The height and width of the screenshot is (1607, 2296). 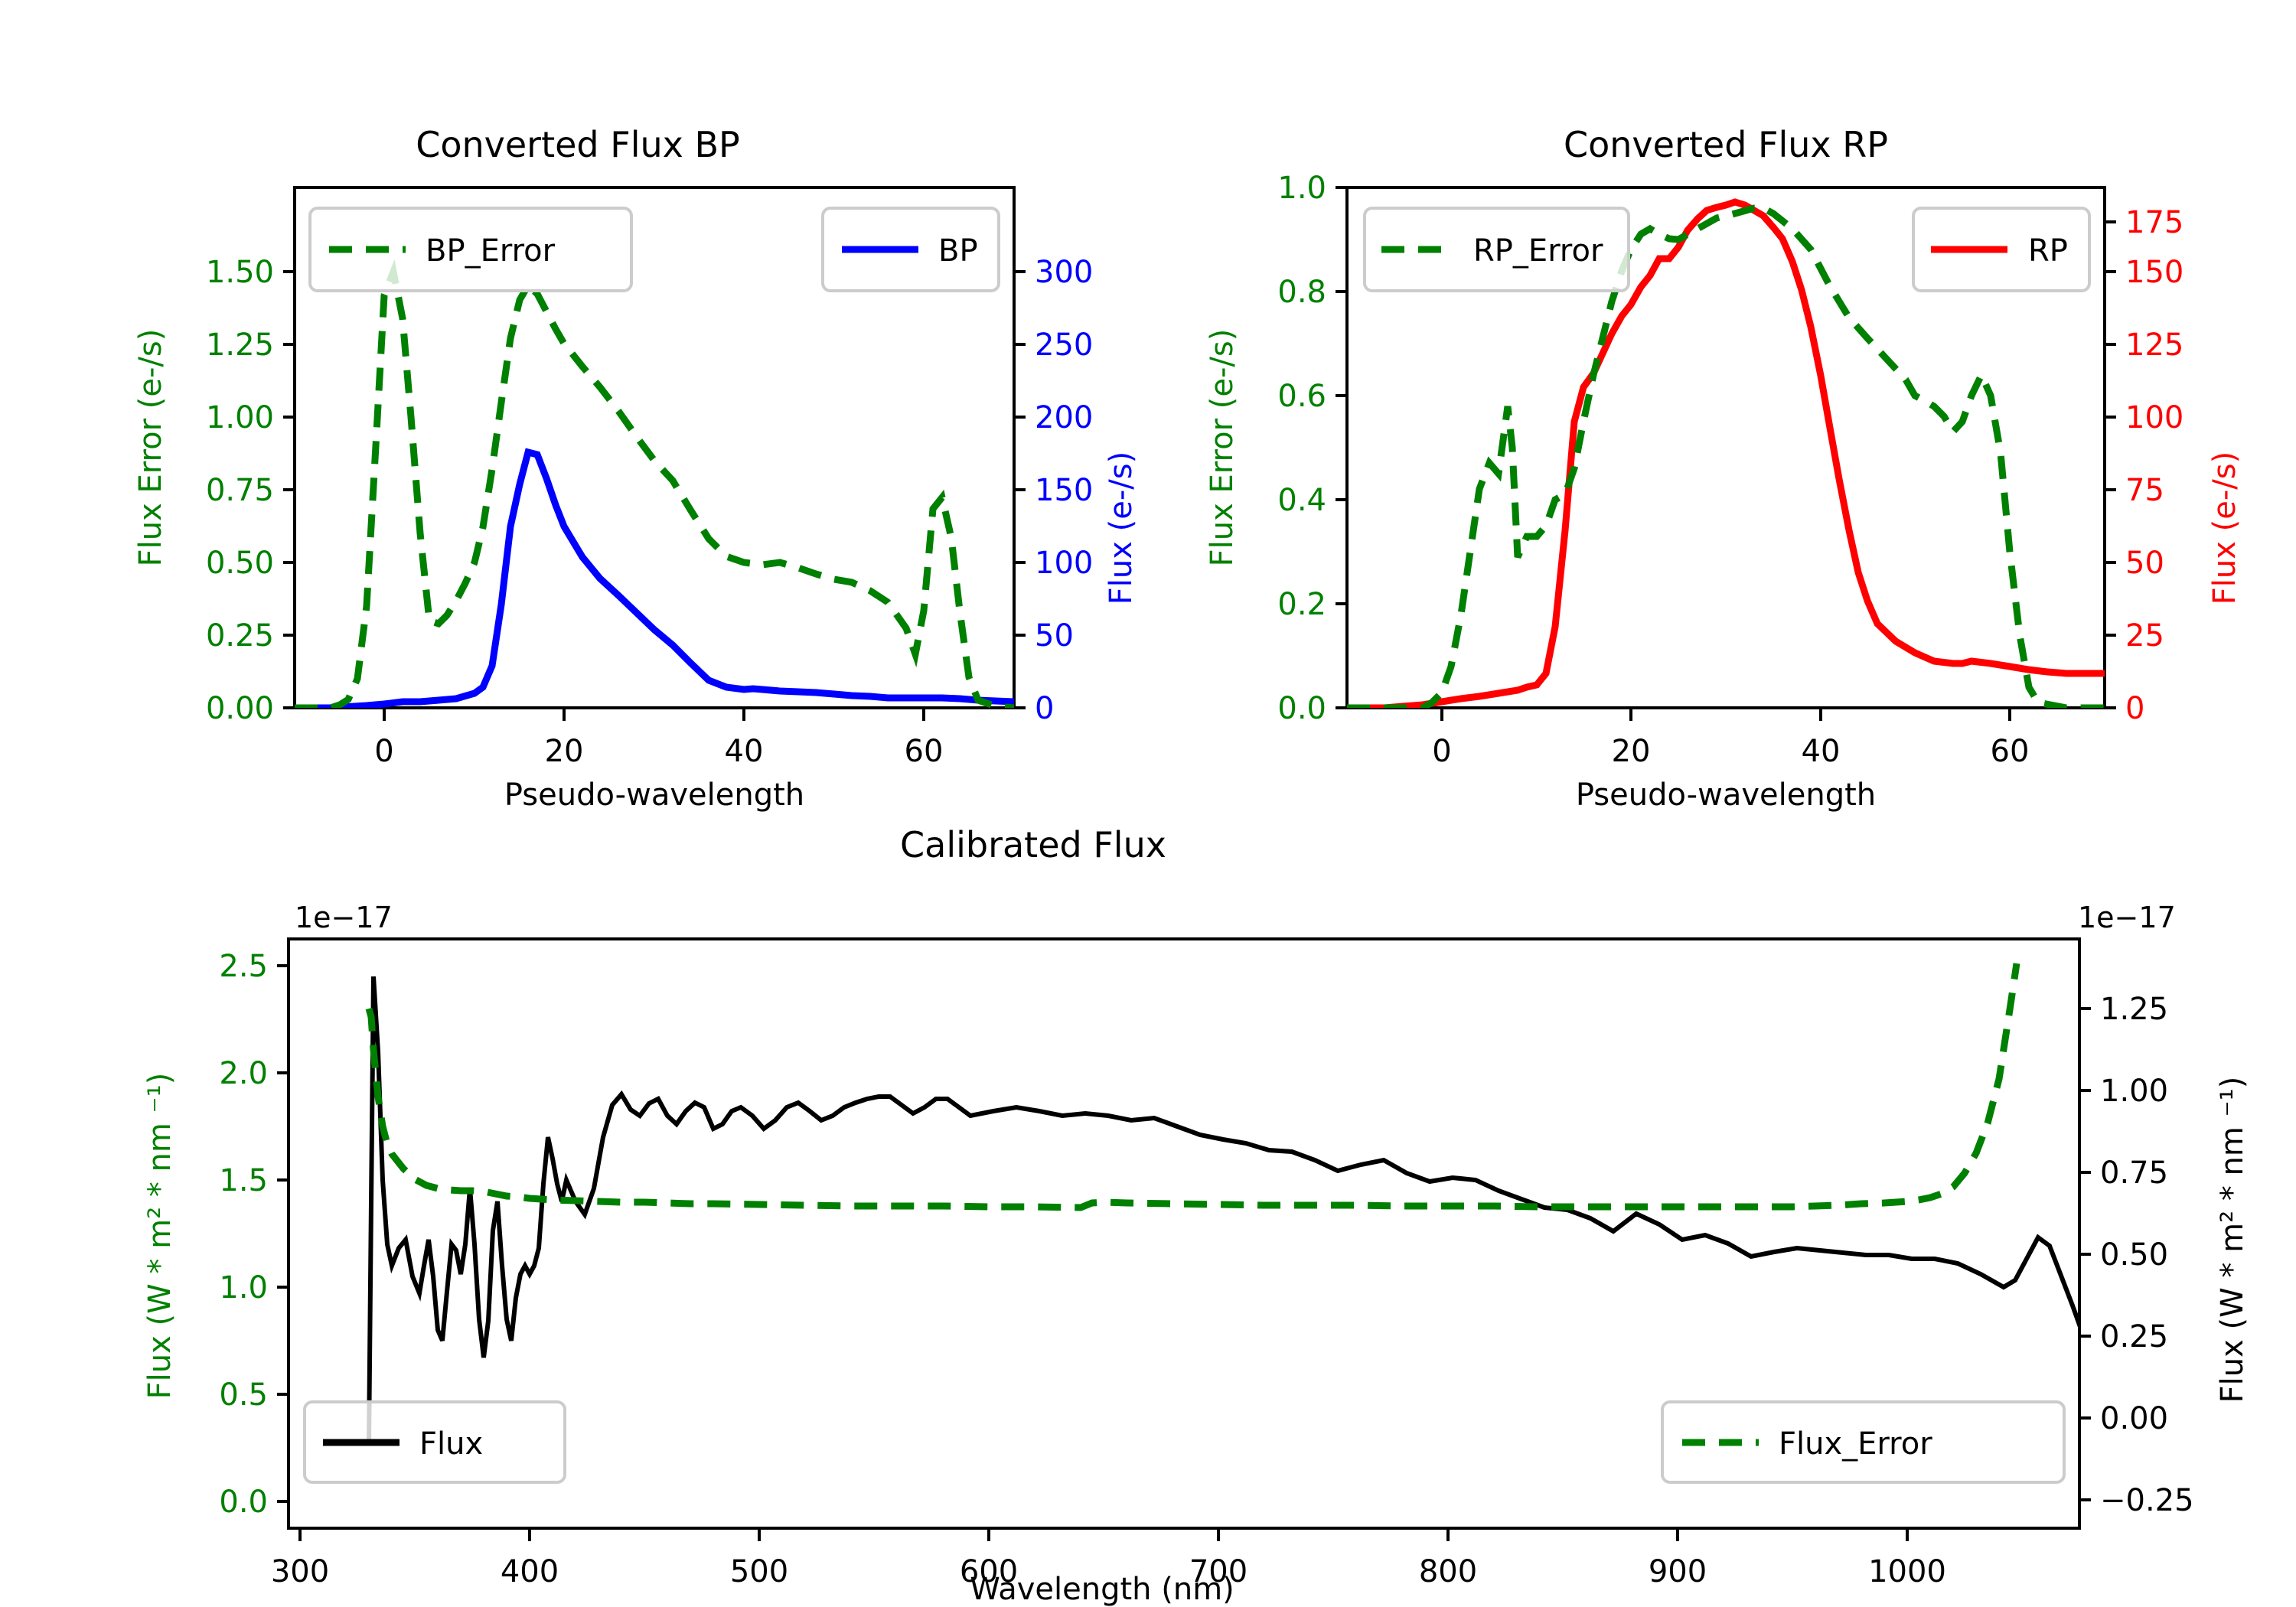 I want to click on rp-xtick-0: 0, so click(x=1441, y=751).